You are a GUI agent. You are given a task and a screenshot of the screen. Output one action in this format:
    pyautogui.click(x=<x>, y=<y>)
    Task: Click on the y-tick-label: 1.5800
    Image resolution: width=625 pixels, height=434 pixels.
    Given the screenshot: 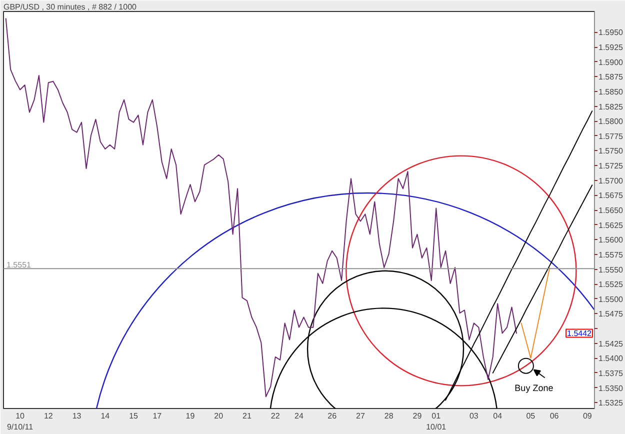 What is the action you would take?
    pyautogui.click(x=611, y=121)
    